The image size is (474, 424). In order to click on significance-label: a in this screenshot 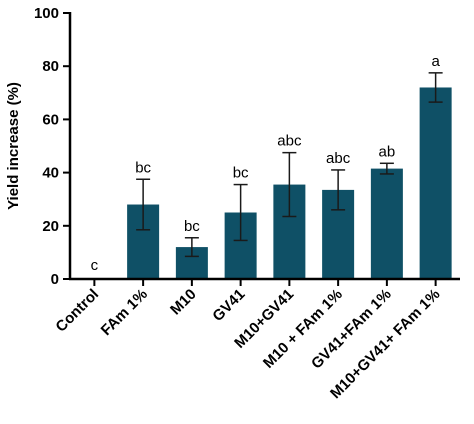, I will do `click(435, 61)`.